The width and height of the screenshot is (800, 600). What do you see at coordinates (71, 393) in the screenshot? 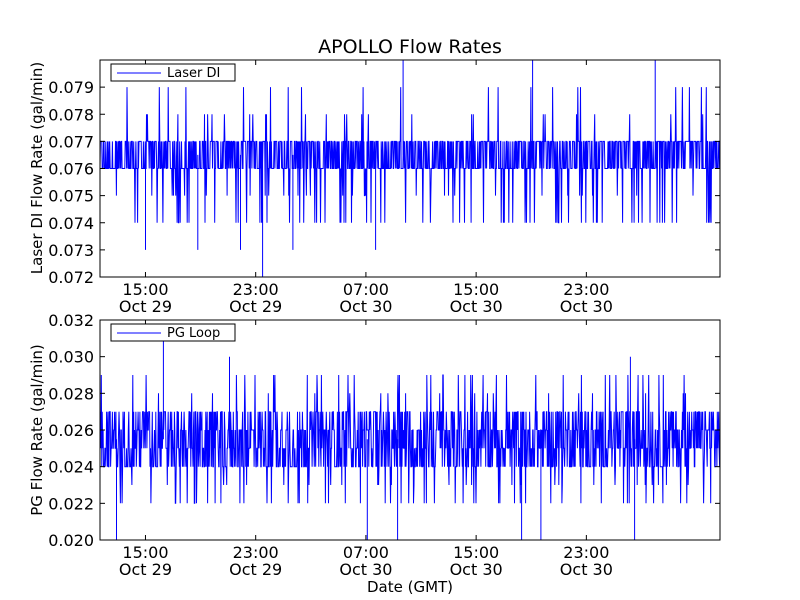
I see `bottom-y-tick-label: 0.028` at bounding box center [71, 393].